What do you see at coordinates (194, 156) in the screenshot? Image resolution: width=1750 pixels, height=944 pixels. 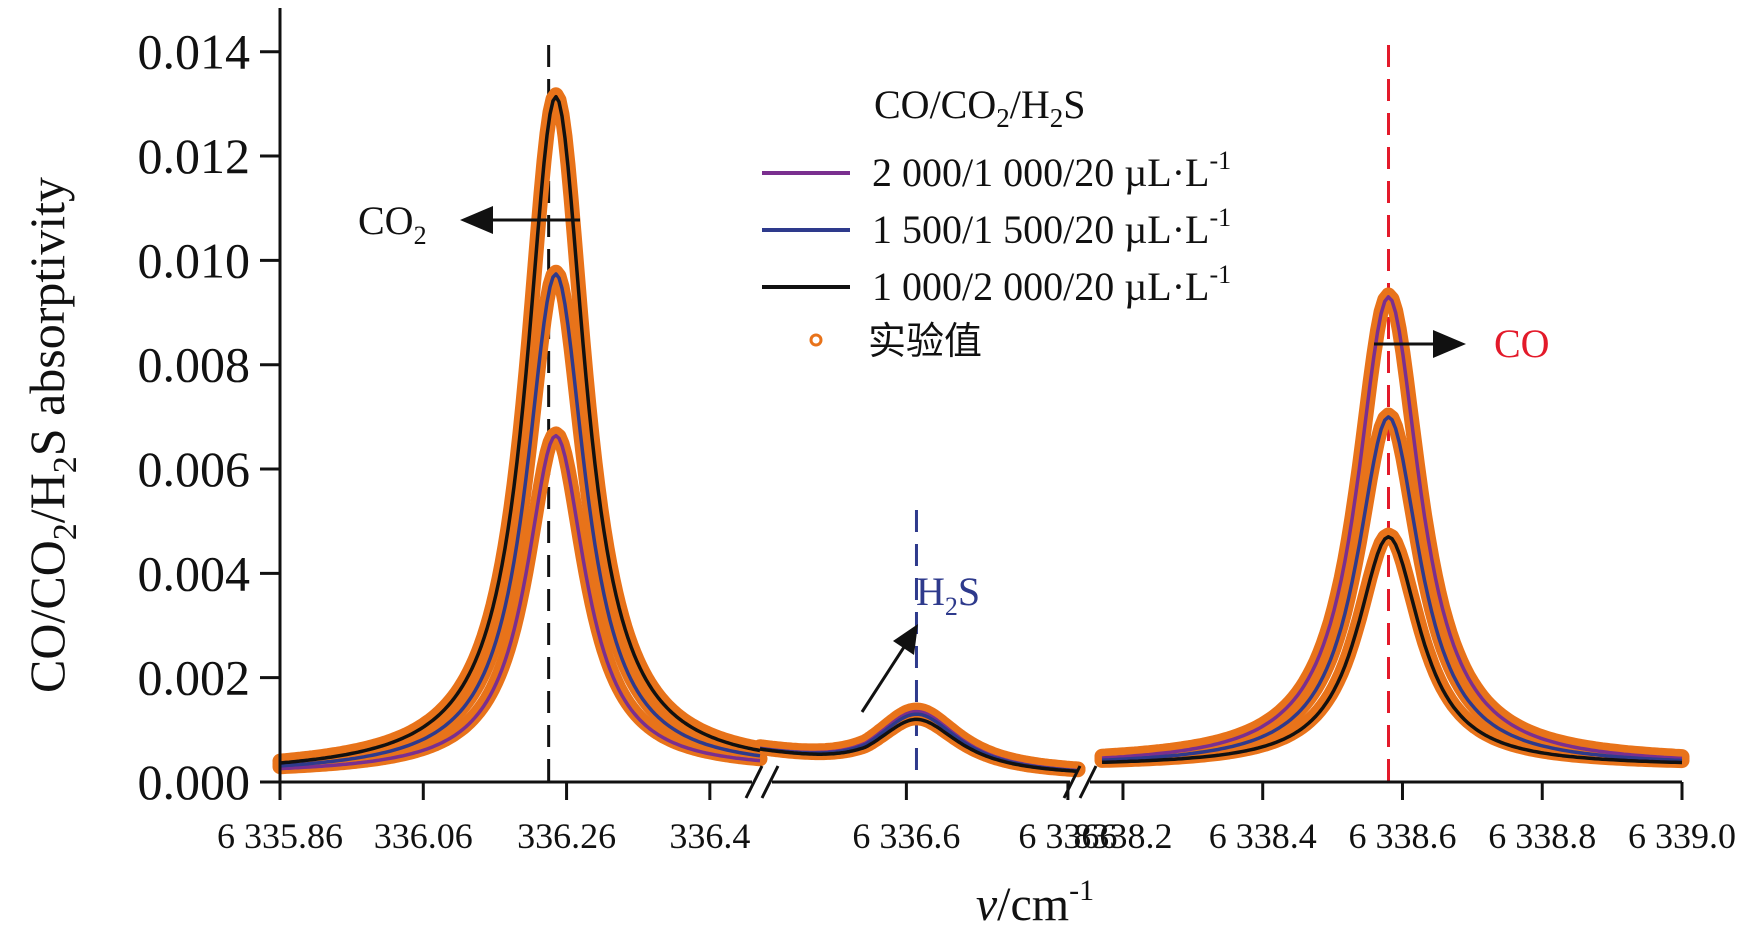 I see `y-tick-label-6: 0.012` at bounding box center [194, 156].